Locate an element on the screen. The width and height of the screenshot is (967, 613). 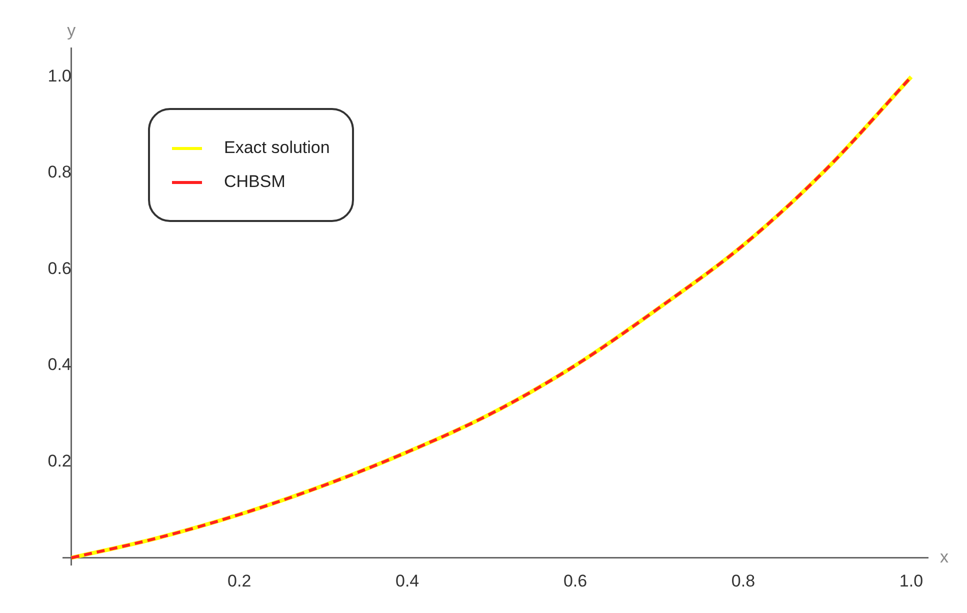
legend-label: CHBSM is located at coordinates (255, 182).